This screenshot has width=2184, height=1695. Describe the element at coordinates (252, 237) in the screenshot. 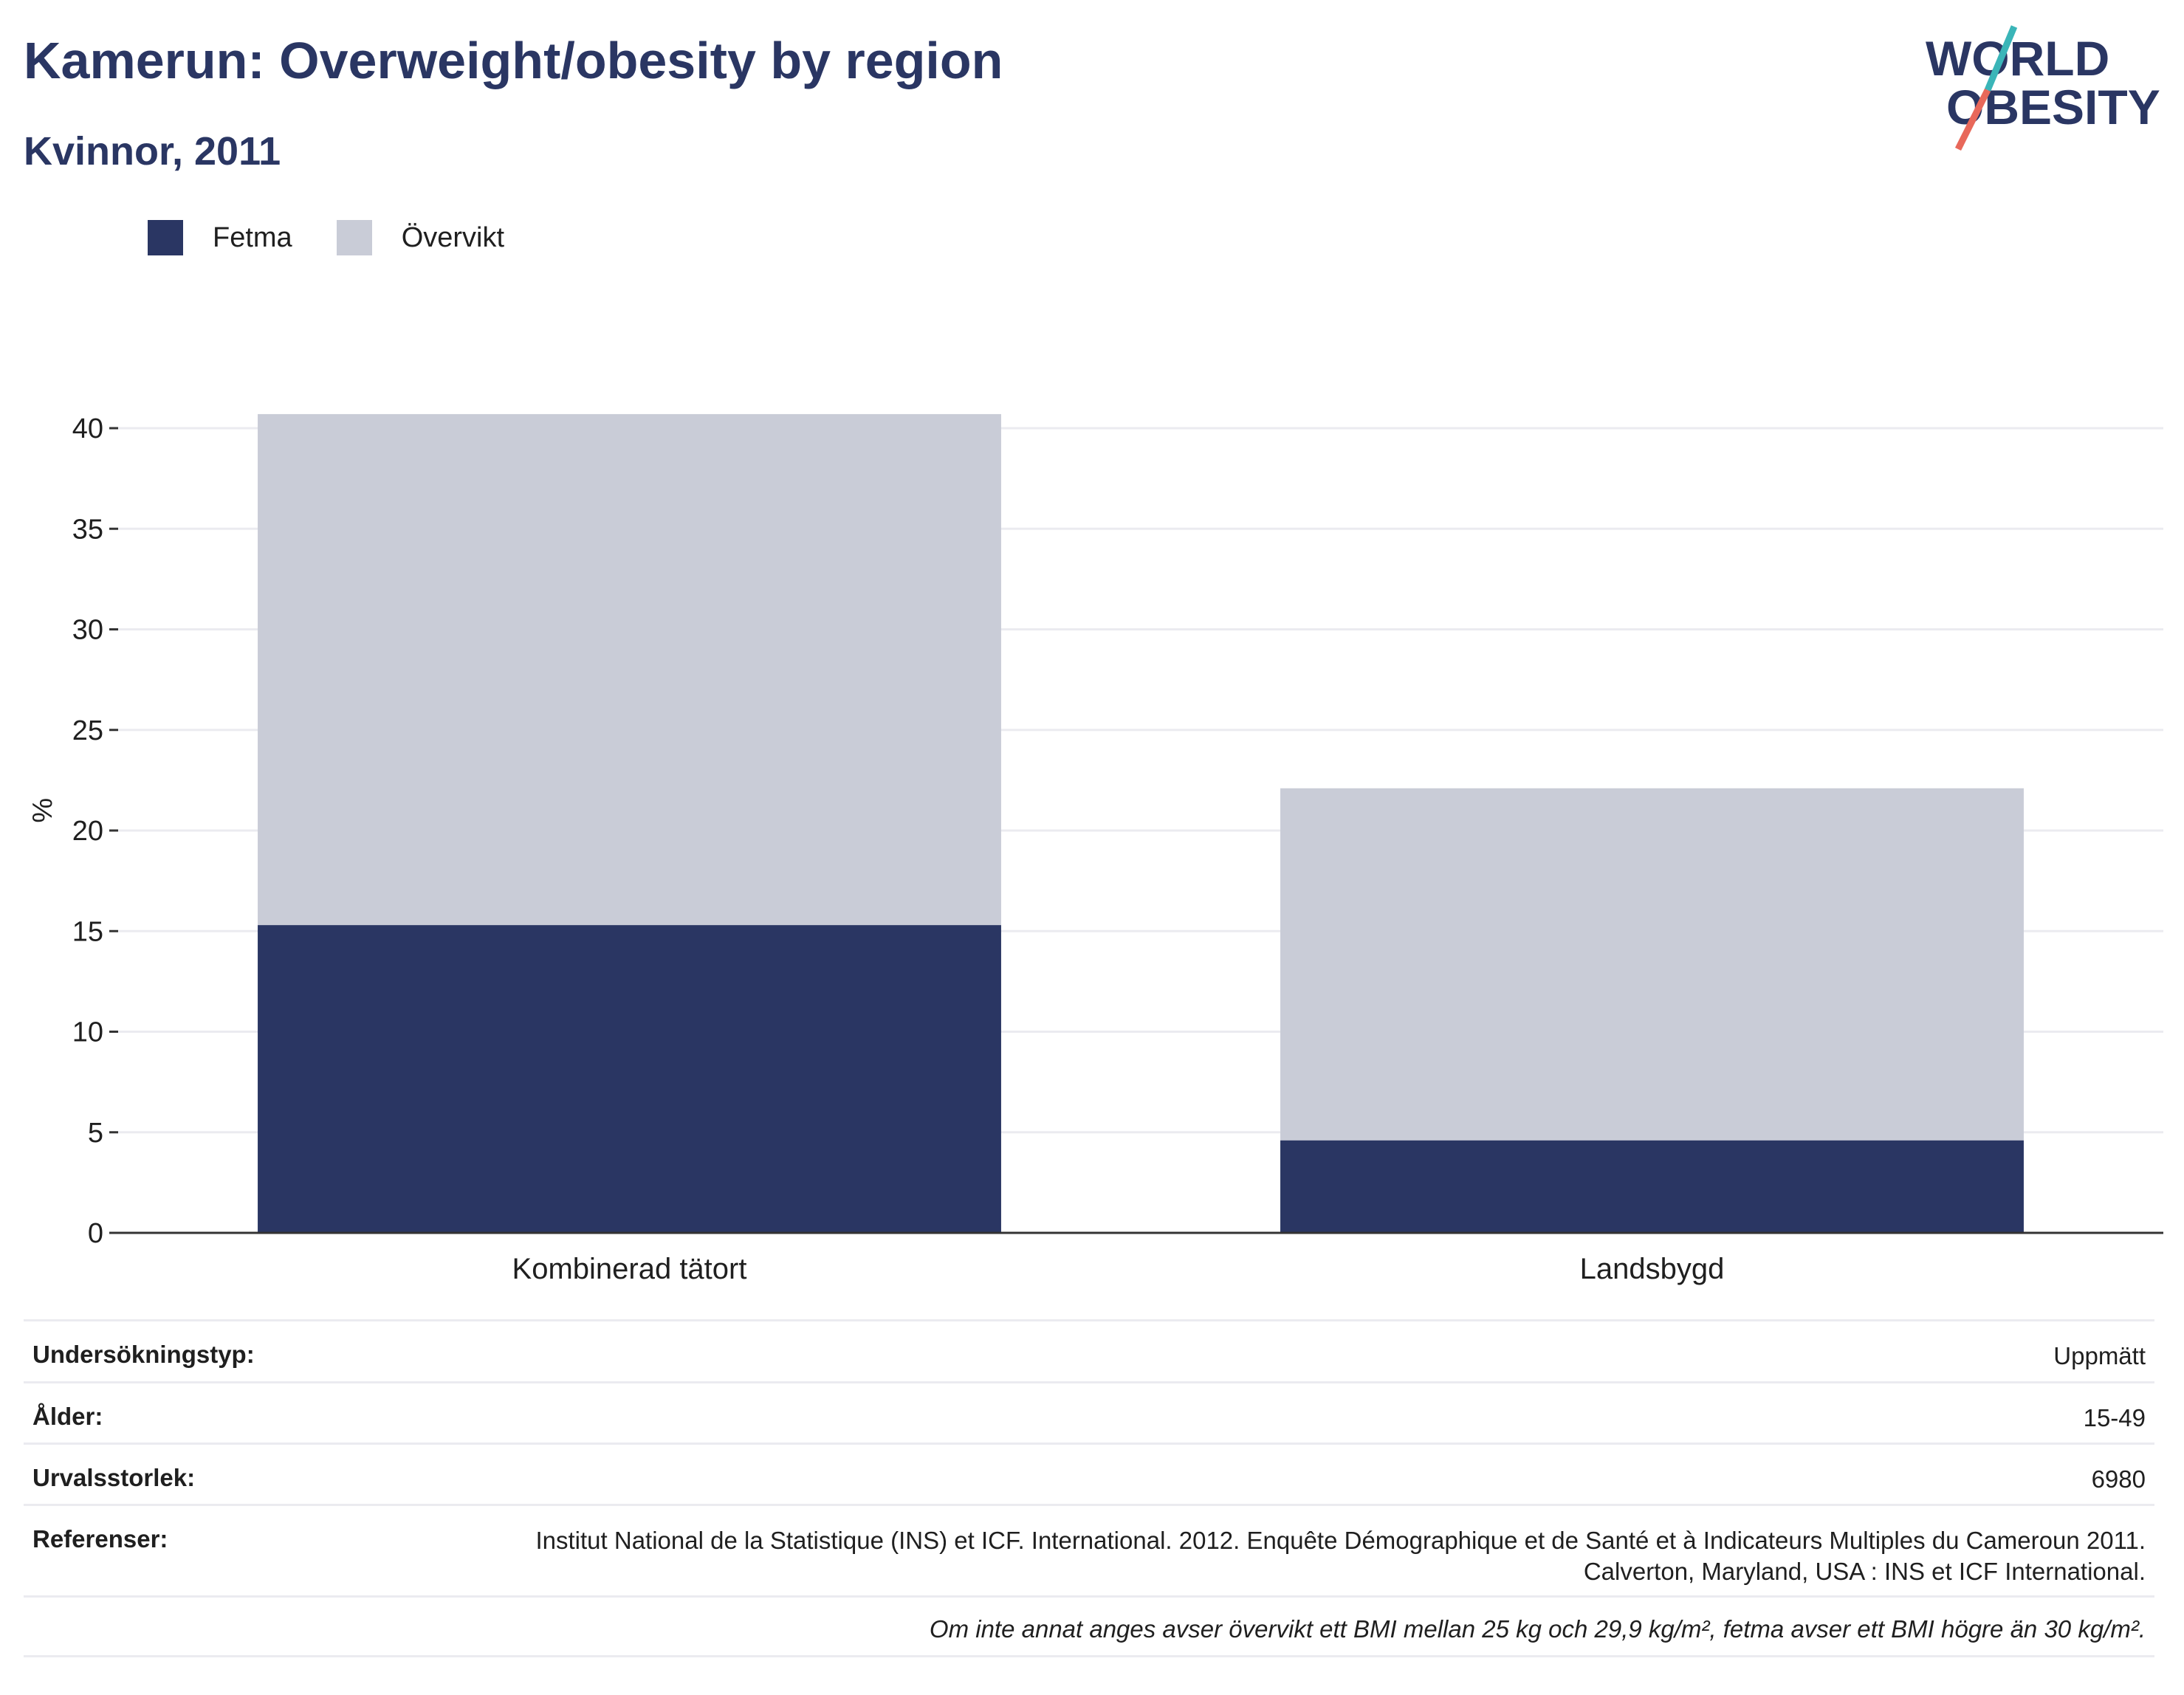

I see `legend-label-fetma: Fetma` at that location.